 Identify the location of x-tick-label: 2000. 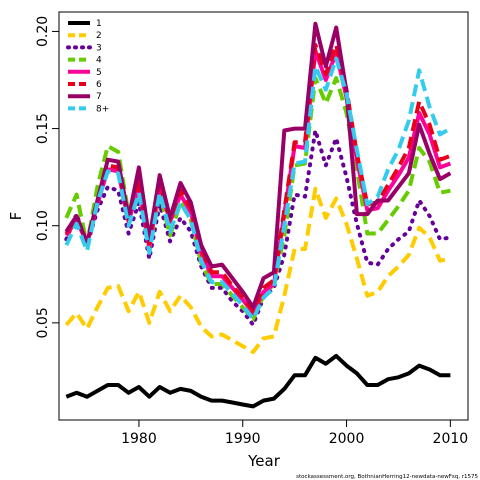
(347, 439).